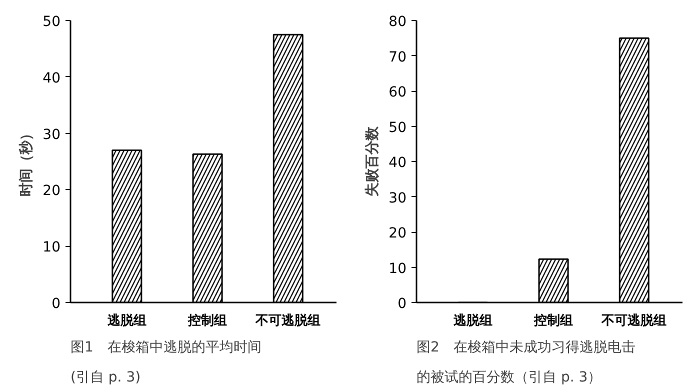 The width and height of the screenshot is (692, 391). What do you see at coordinates (26, 161) in the screenshot?
I see `y-axis-title: 时间（秒）` at bounding box center [26, 161].